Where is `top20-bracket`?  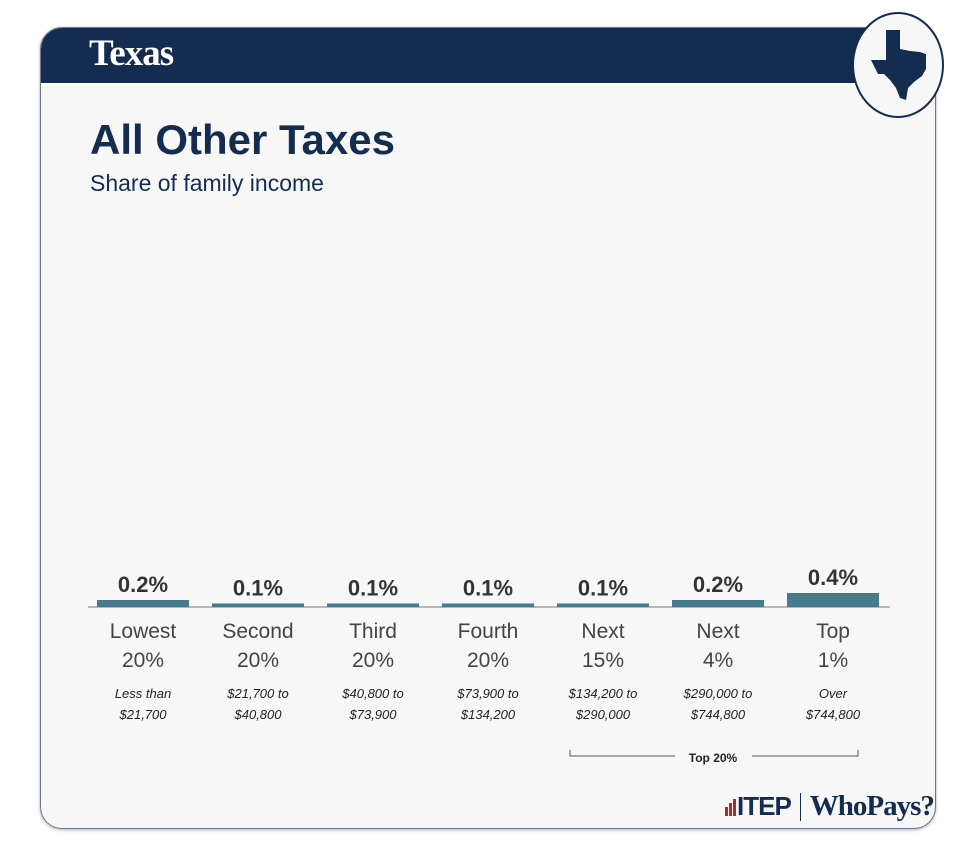
top20-bracket is located at coordinates (714, 753).